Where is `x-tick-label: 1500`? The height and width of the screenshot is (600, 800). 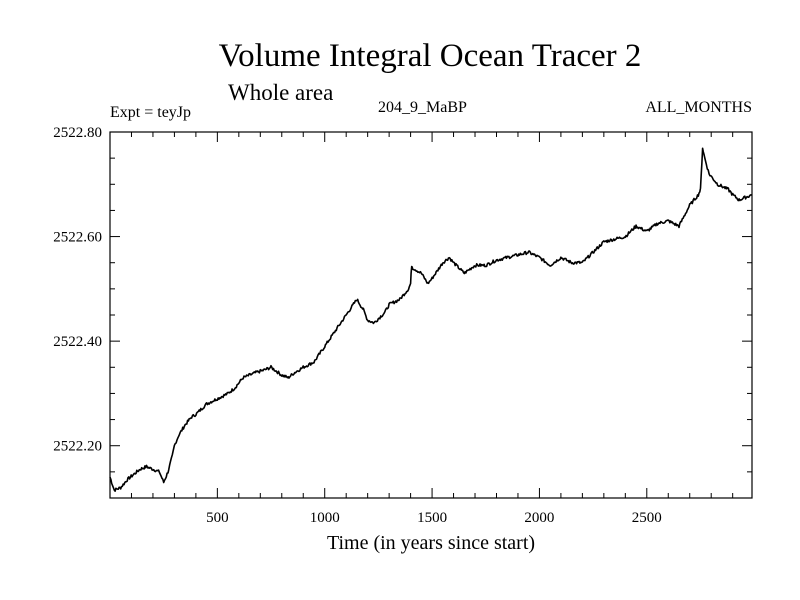
x-tick-label: 1500 is located at coordinates (432, 518).